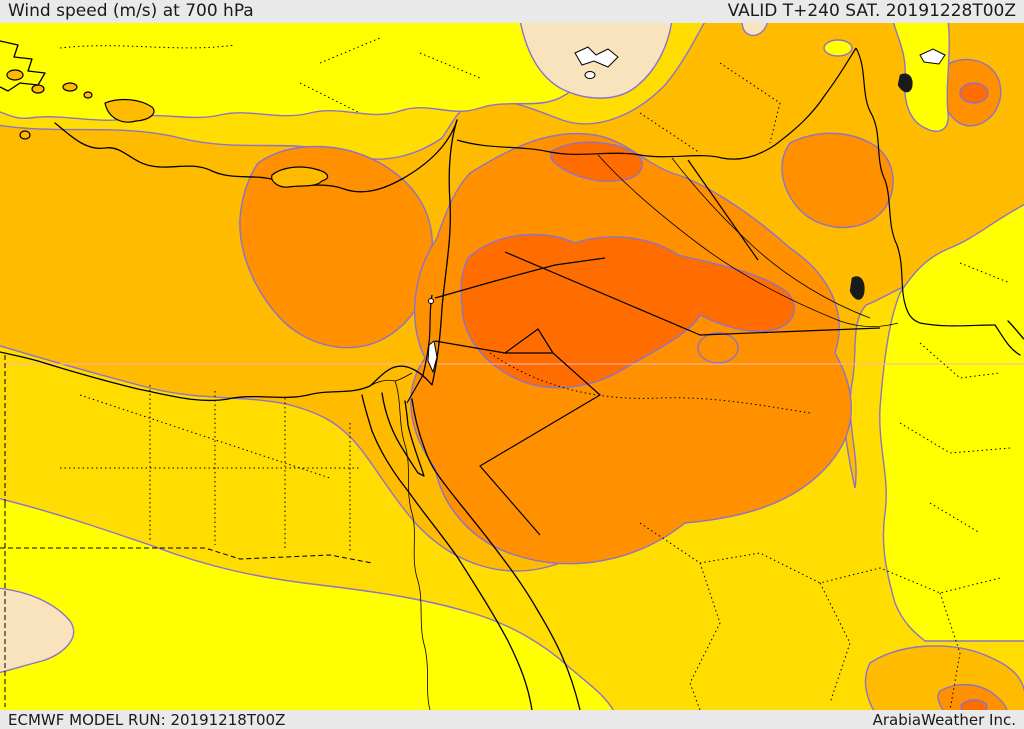 The width and height of the screenshot is (1024, 729). Describe the element at coordinates (37, 630) in the screenshot. I see `band-1-southwest-region` at that location.